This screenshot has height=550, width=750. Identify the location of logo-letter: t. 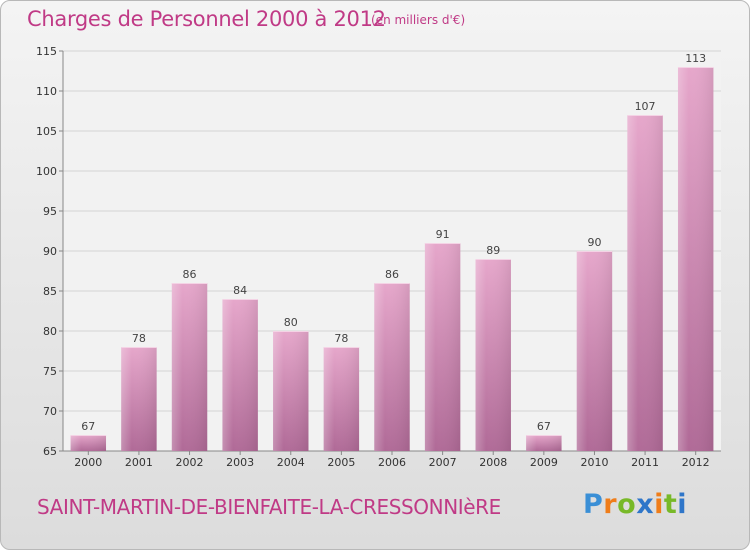
(670, 504).